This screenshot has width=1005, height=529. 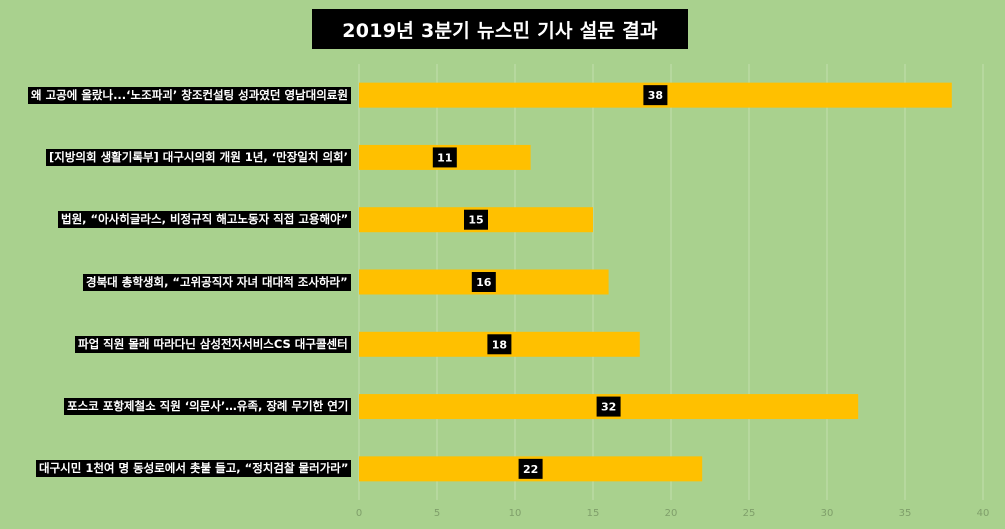 I want to click on data-label: 22, so click(x=530, y=469).